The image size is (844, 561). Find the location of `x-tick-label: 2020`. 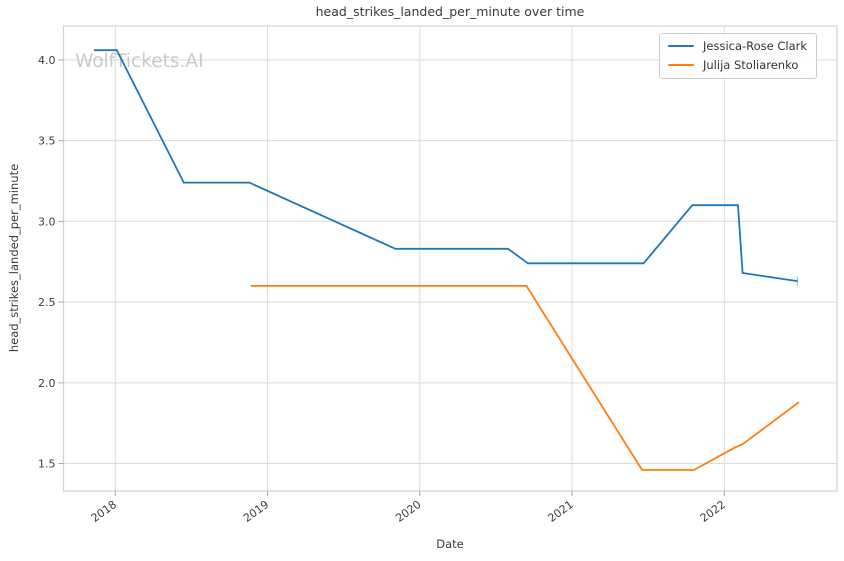

x-tick-label: 2020 is located at coordinates (408, 511).